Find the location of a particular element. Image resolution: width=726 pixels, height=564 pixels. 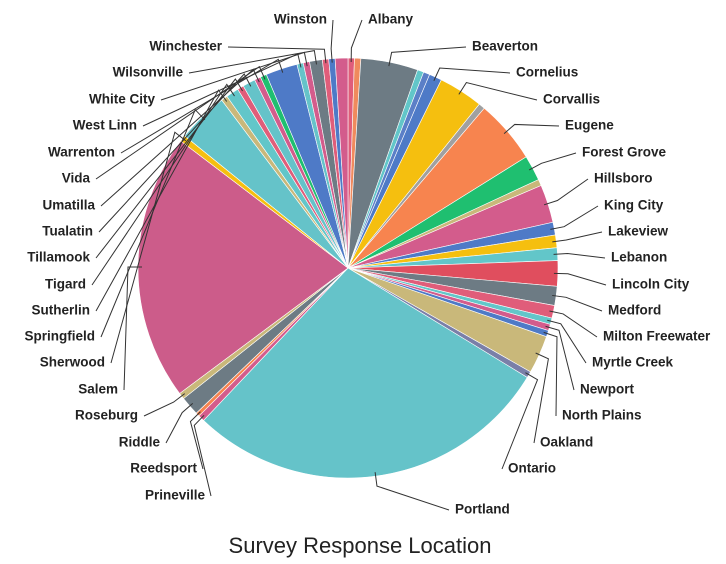

slice-label: Vida is located at coordinates (76, 178).